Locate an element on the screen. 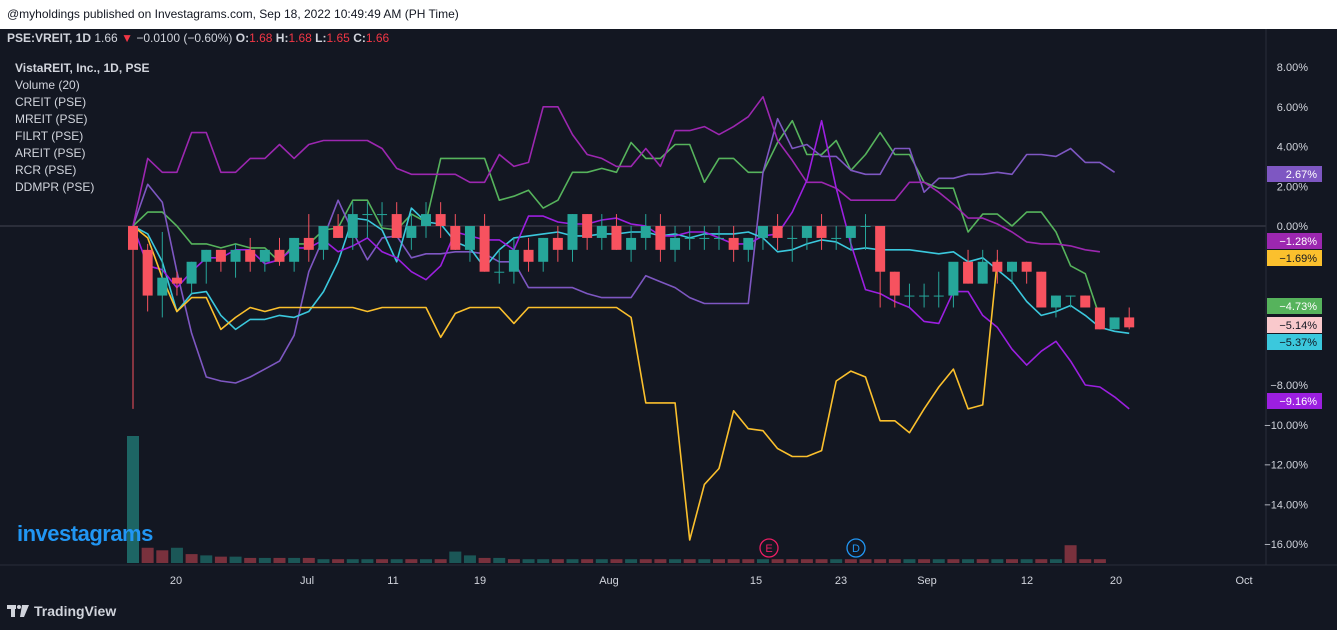  down-arrow-icon: ▼ is located at coordinates (127, 38).